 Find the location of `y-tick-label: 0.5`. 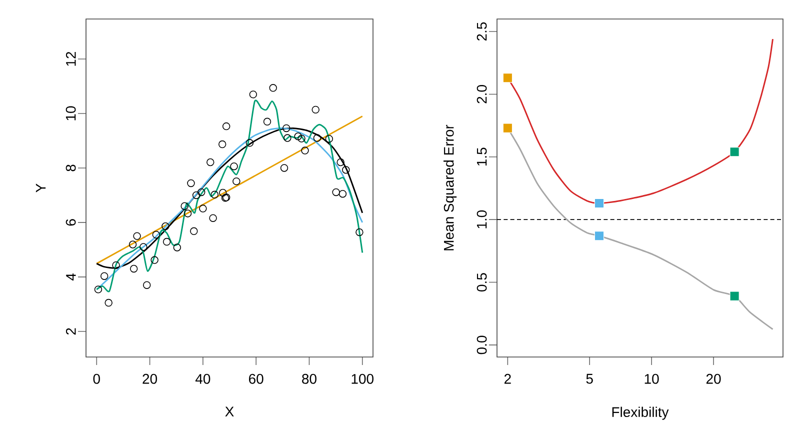

y-tick-label: 0.5 is located at coordinates (481, 282).